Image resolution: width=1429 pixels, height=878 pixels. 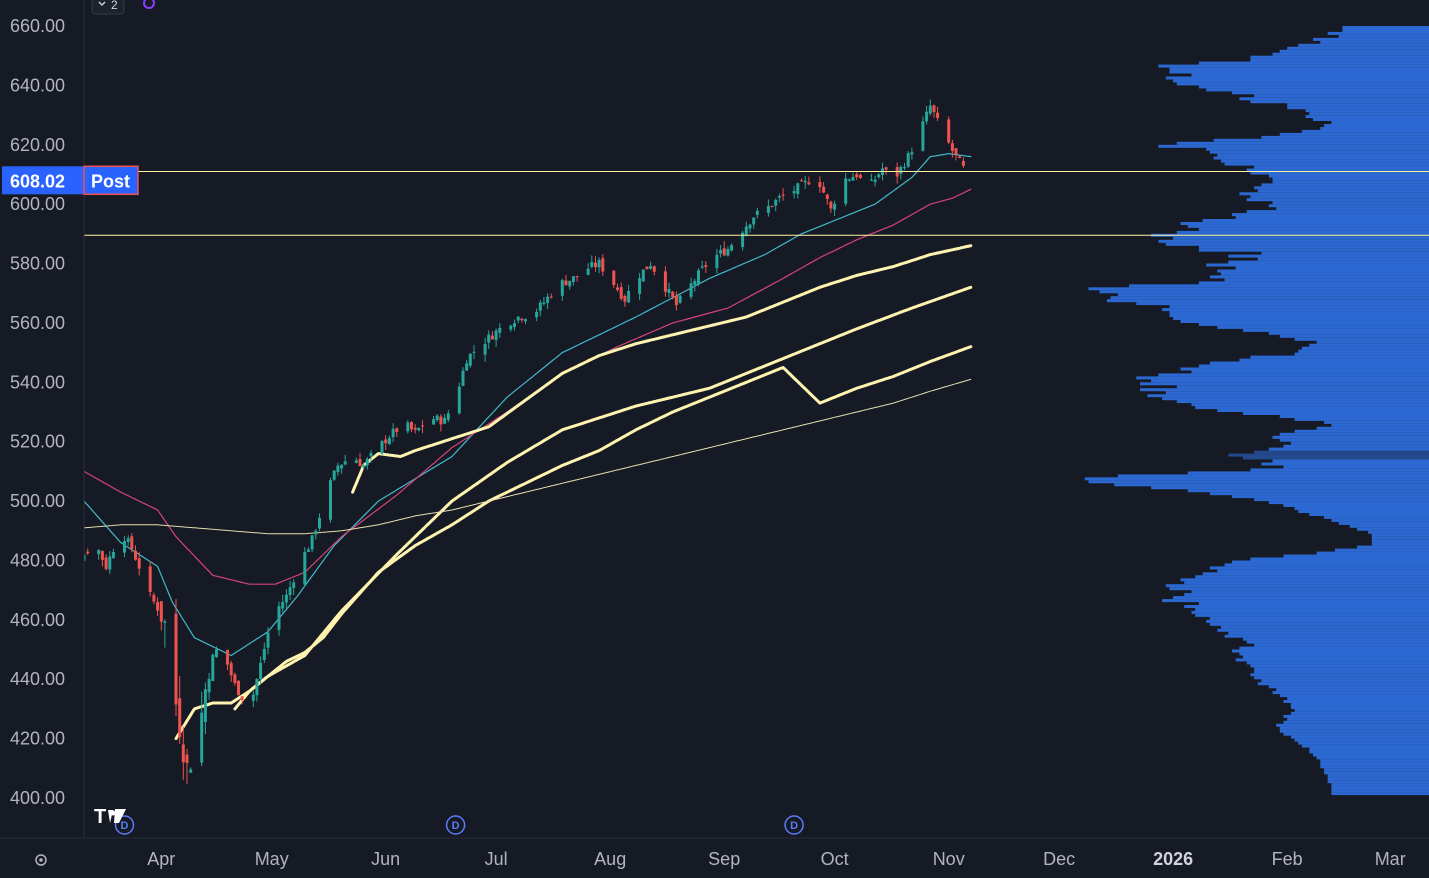 I want to click on price-tick-label: 640.00, so click(x=37, y=85).